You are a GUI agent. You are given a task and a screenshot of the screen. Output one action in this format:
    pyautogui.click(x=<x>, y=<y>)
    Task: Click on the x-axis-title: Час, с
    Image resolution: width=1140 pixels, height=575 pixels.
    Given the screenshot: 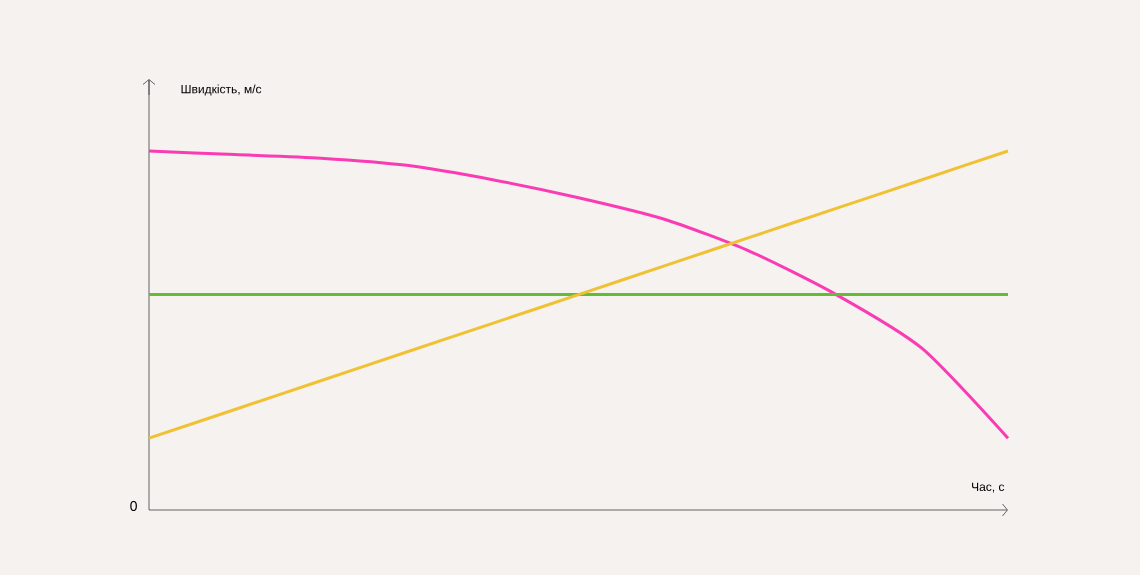 What is the action you would take?
    pyautogui.click(x=988, y=487)
    